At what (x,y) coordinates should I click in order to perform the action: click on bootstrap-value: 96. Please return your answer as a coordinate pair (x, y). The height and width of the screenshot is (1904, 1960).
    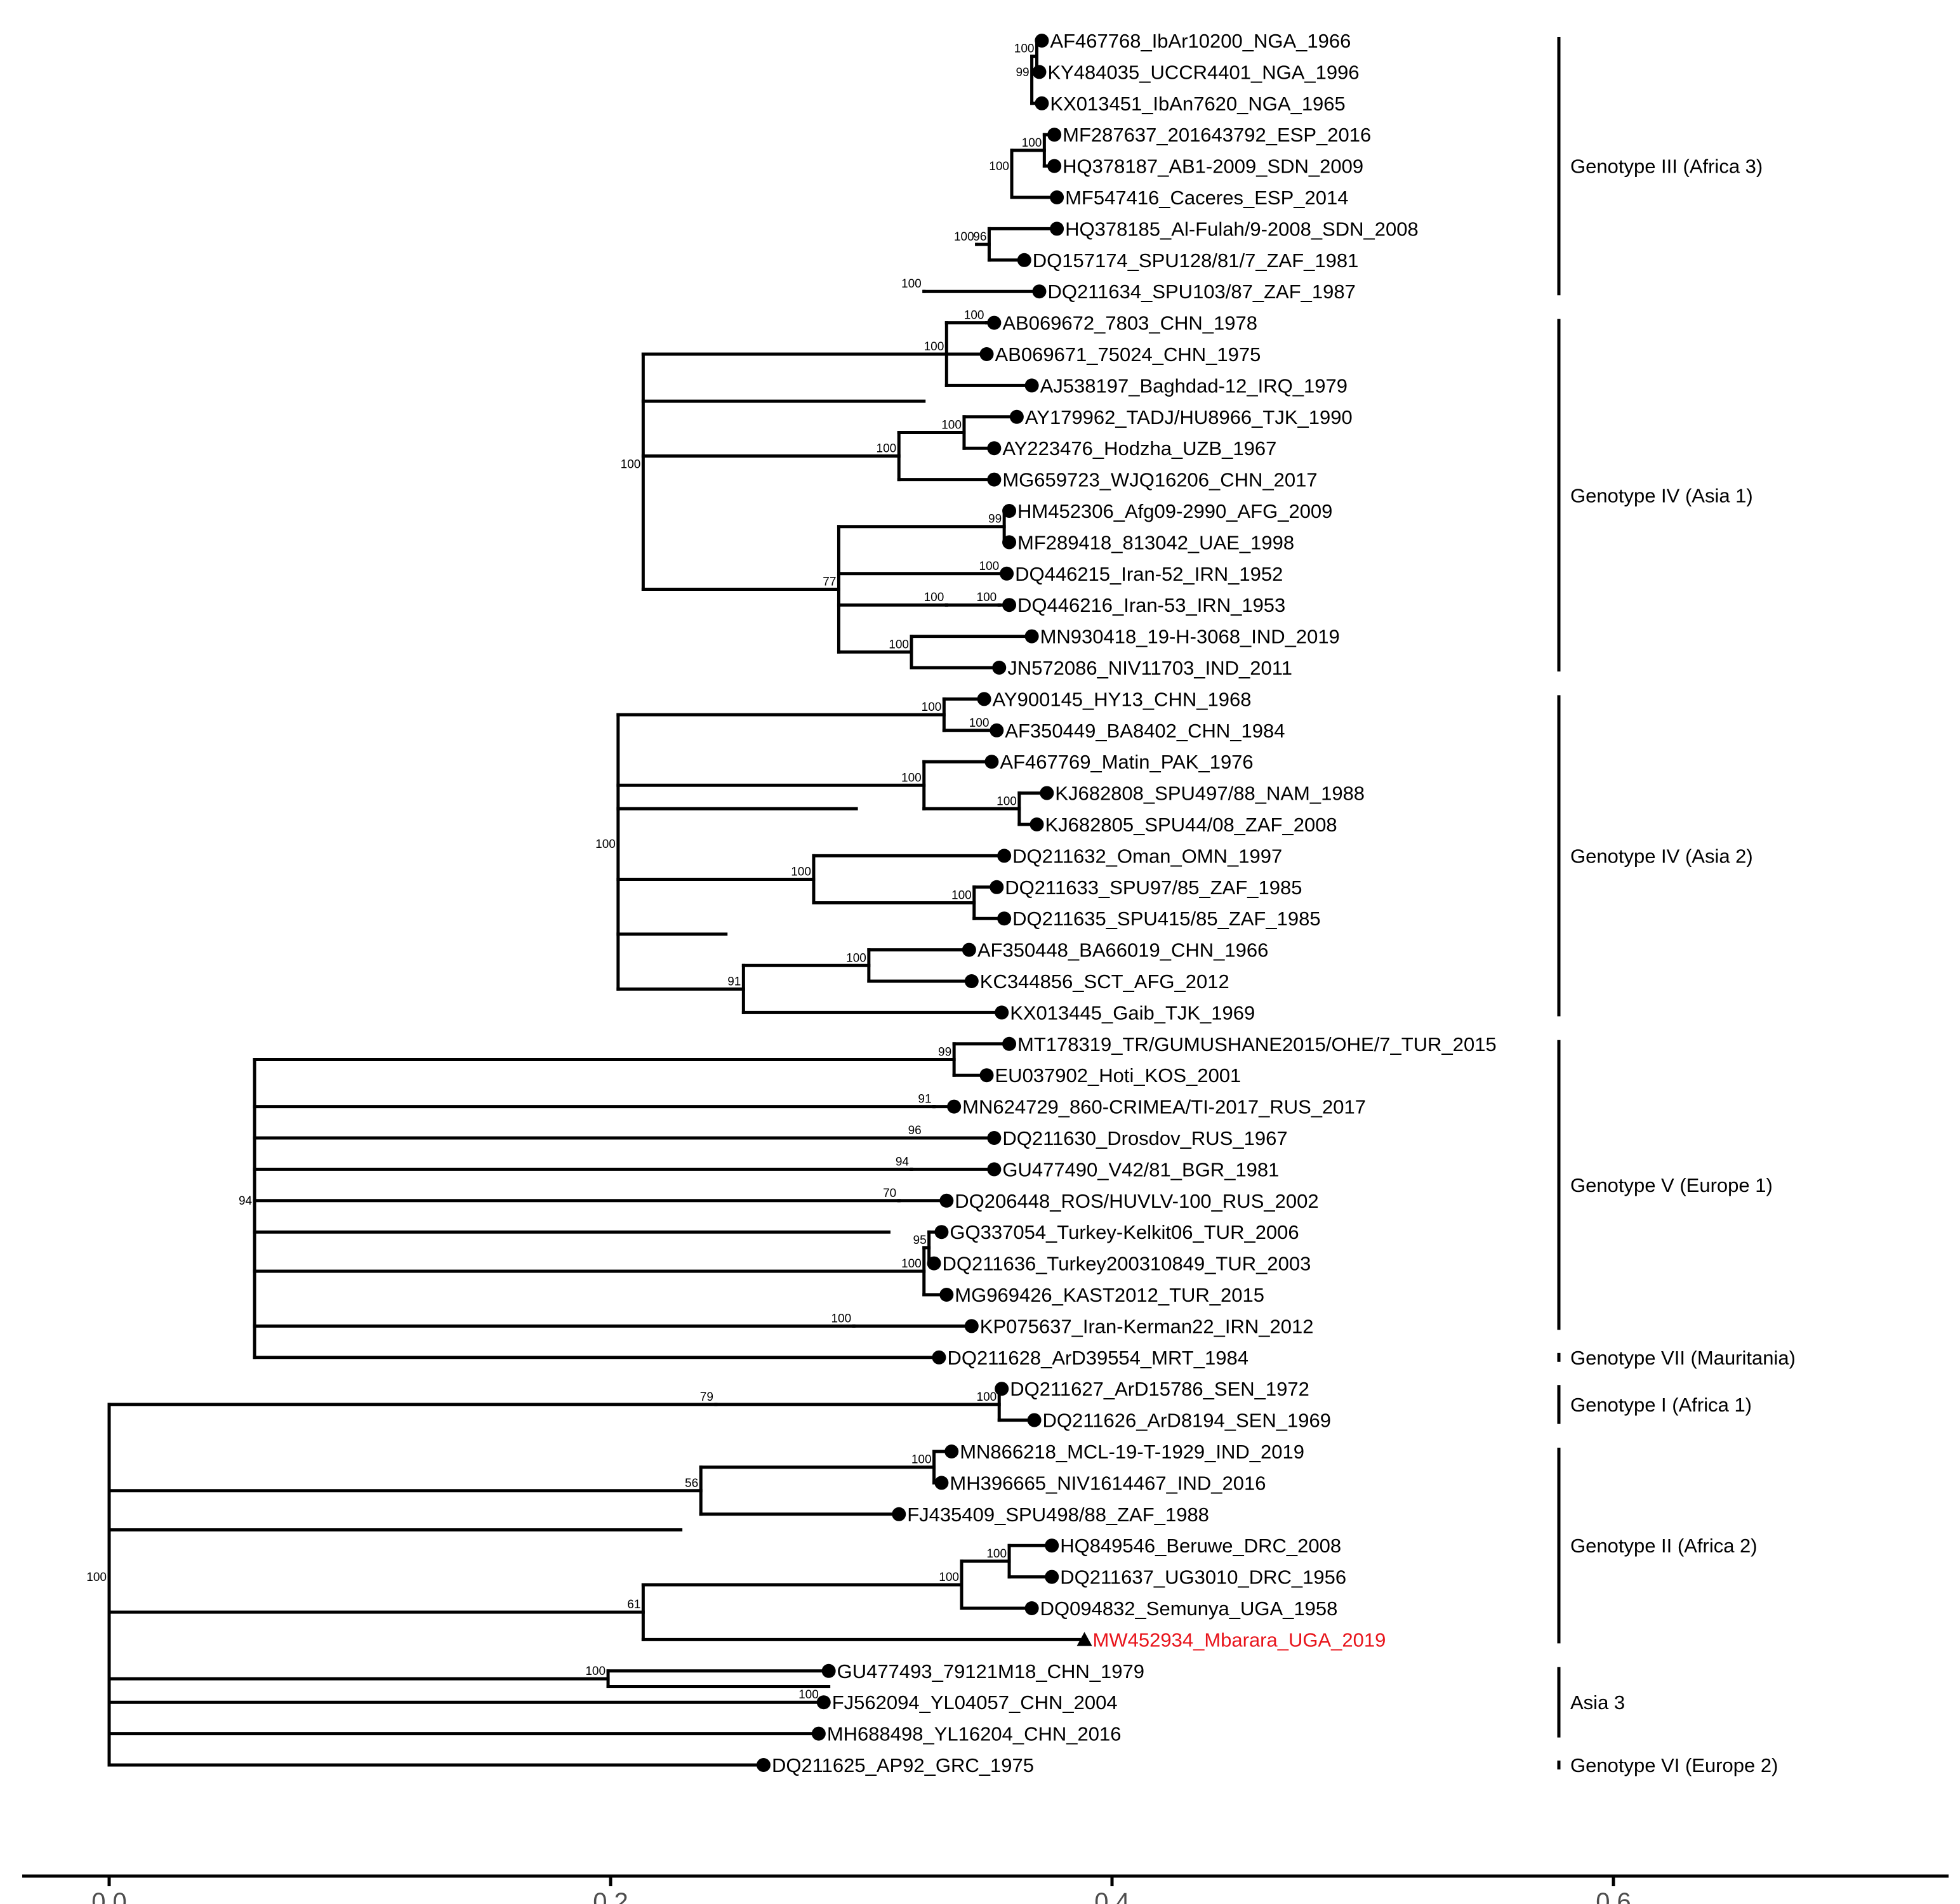
    Looking at the image, I should click on (979, 237).